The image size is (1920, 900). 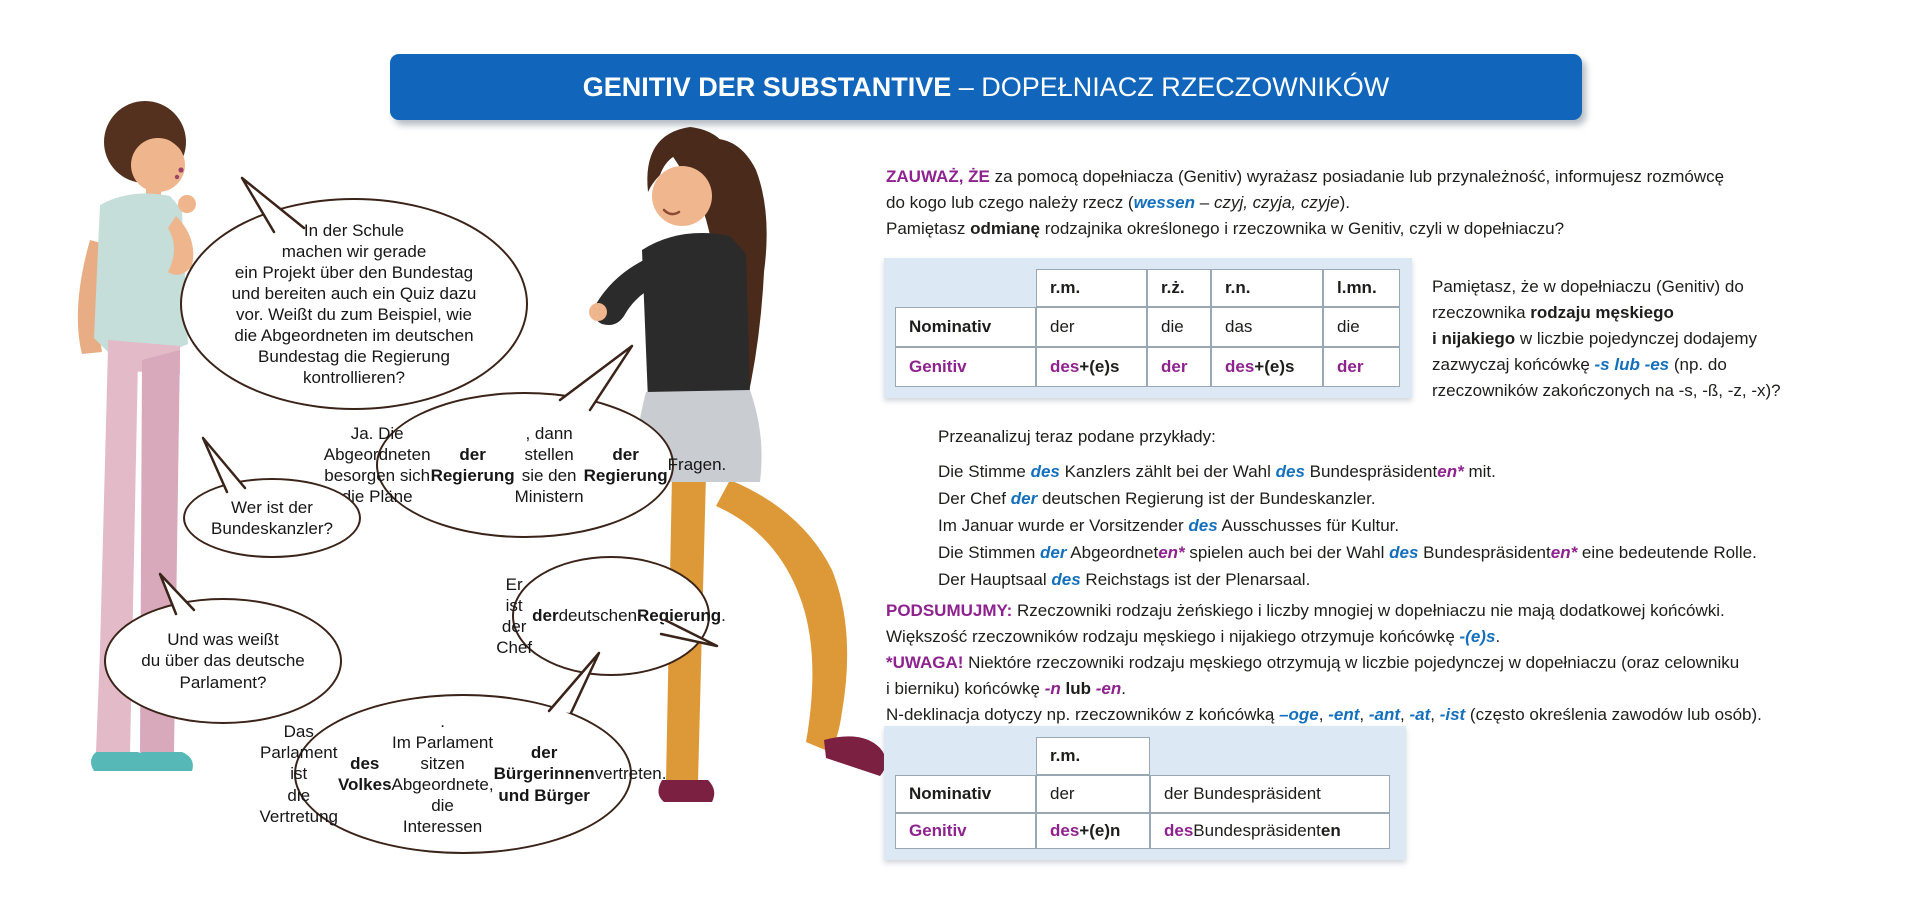 What do you see at coordinates (1091, 288) in the screenshot?
I see `table1-header-rm: r.m.` at bounding box center [1091, 288].